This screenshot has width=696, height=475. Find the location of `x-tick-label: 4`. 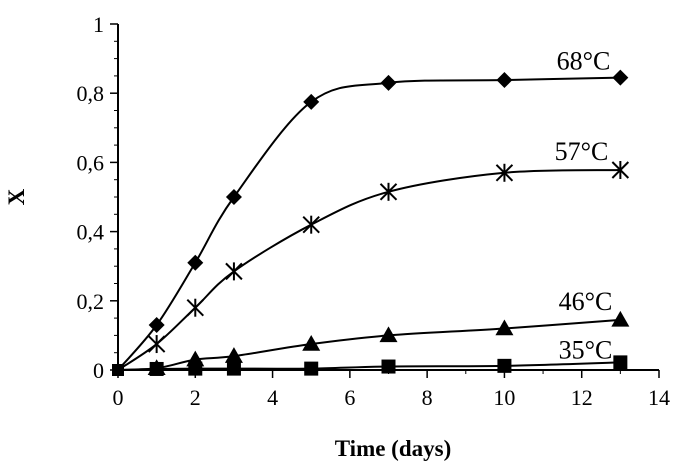

x-tick-label: 4 is located at coordinates (272, 397).